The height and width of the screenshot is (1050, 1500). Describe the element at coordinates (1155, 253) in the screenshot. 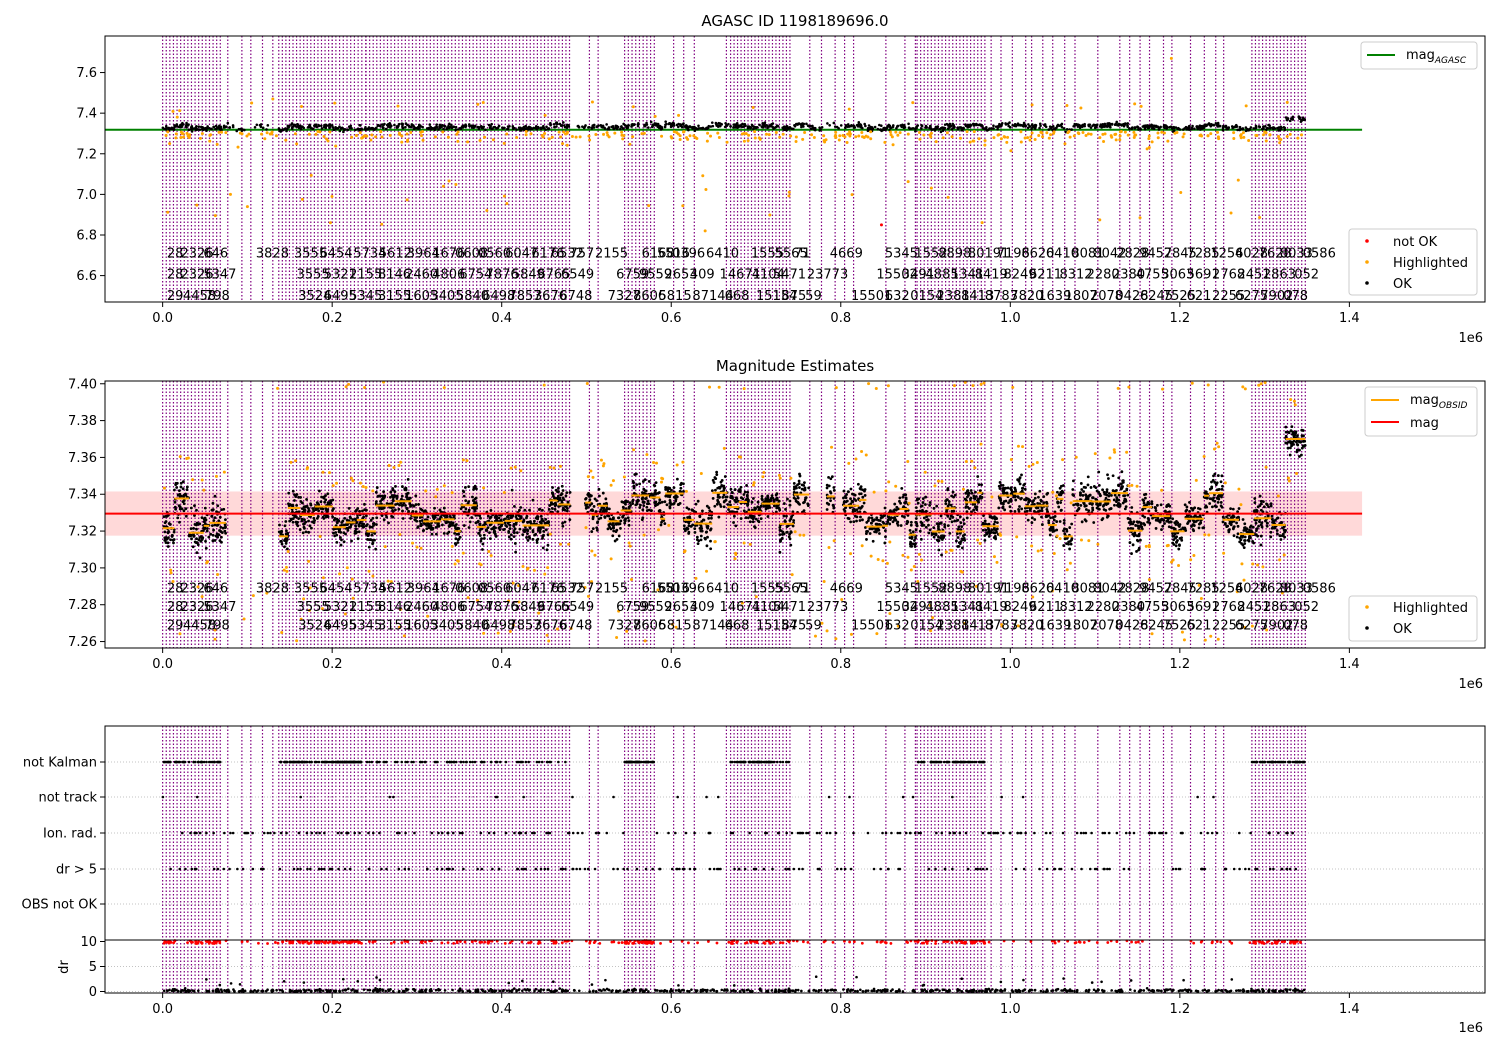

I see `agasc-obsid-label: 9457` at that location.